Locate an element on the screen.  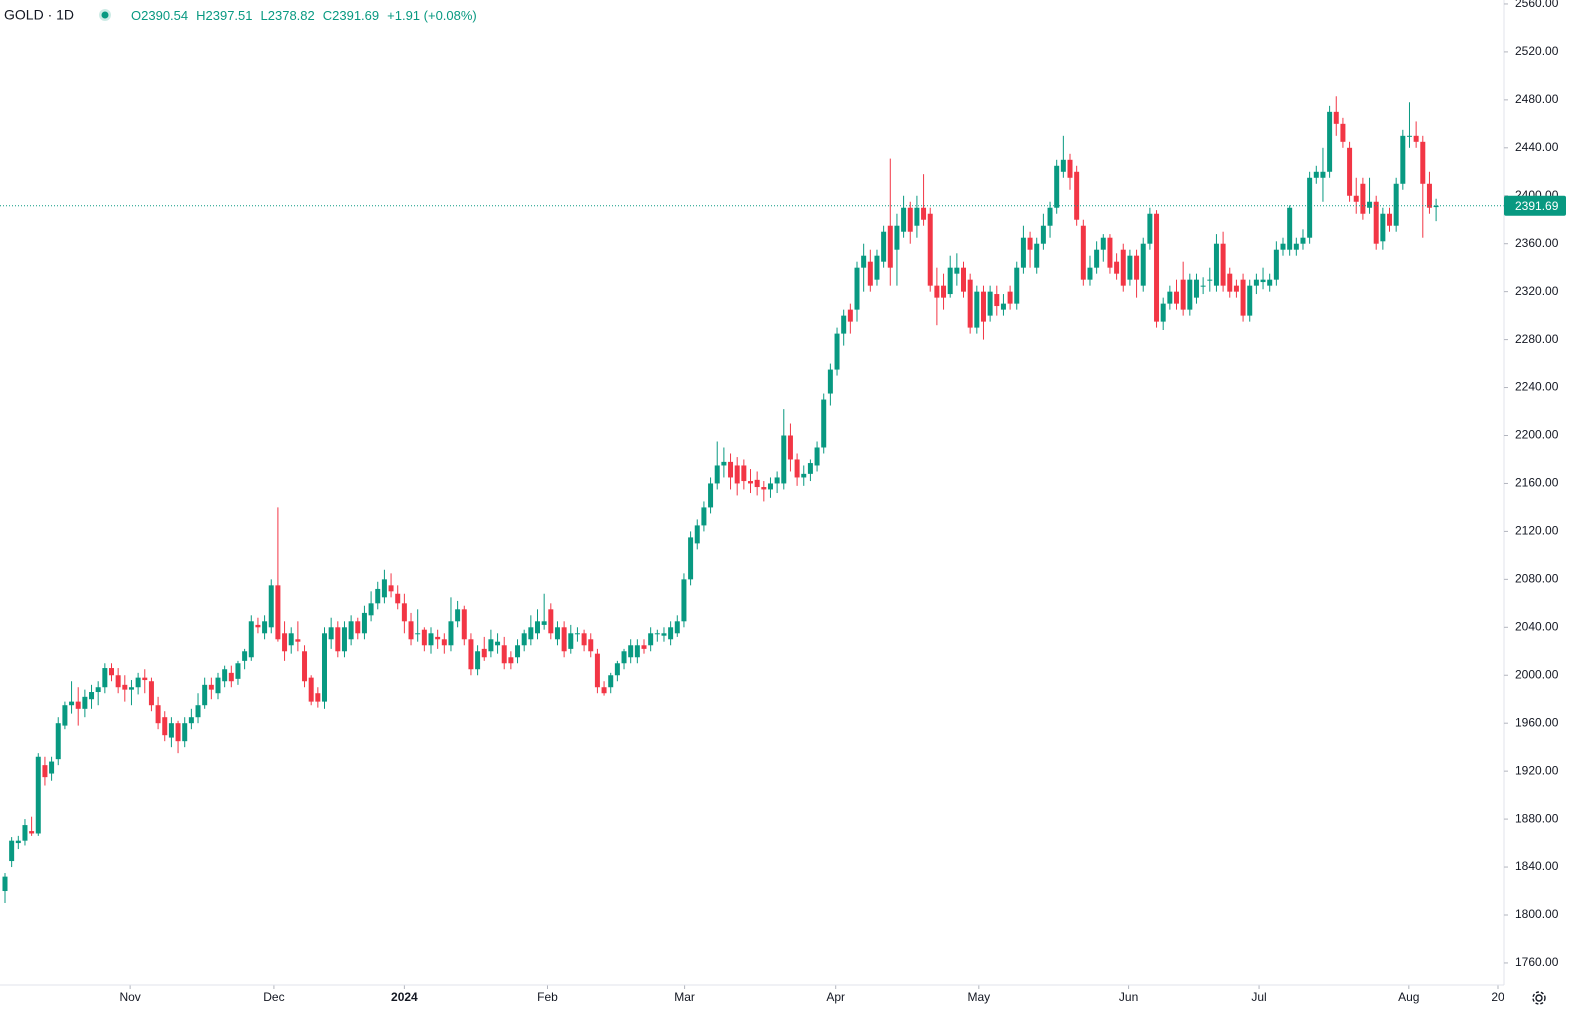
market-status-dot is located at coordinates (105, 15).